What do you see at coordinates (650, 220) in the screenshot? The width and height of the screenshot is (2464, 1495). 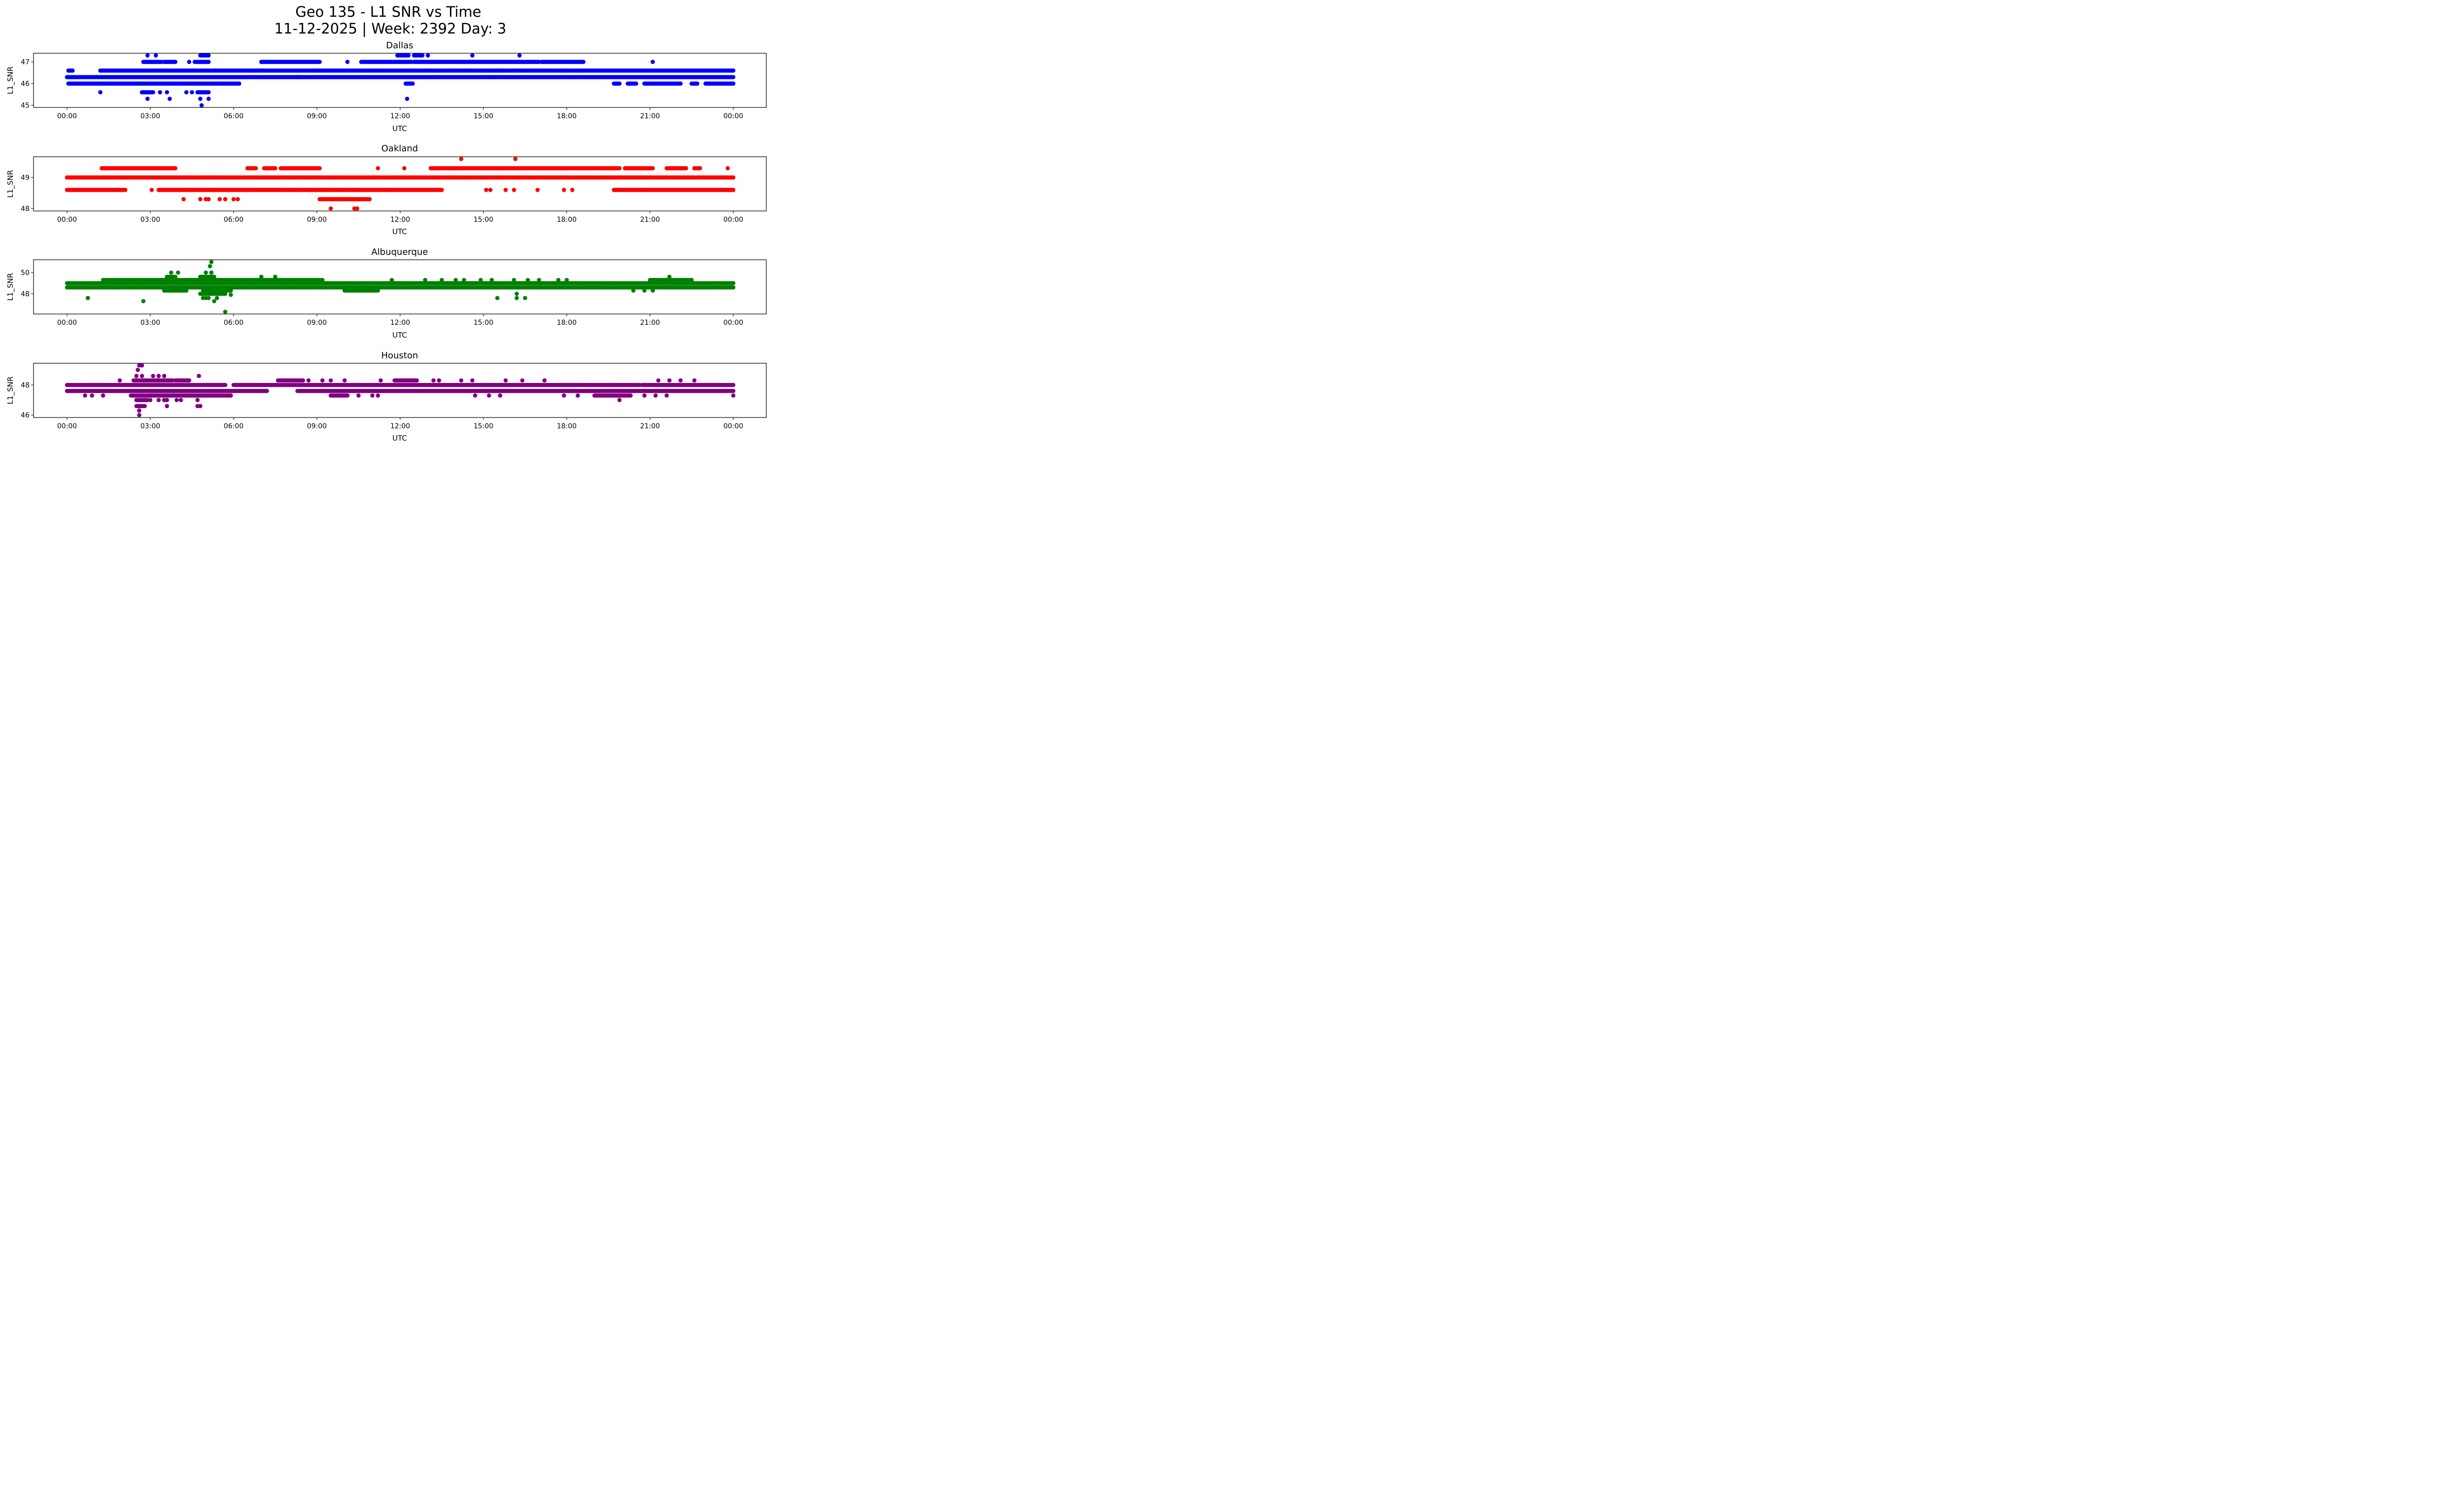 I see `x-tick-label: 21:00` at bounding box center [650, 220].